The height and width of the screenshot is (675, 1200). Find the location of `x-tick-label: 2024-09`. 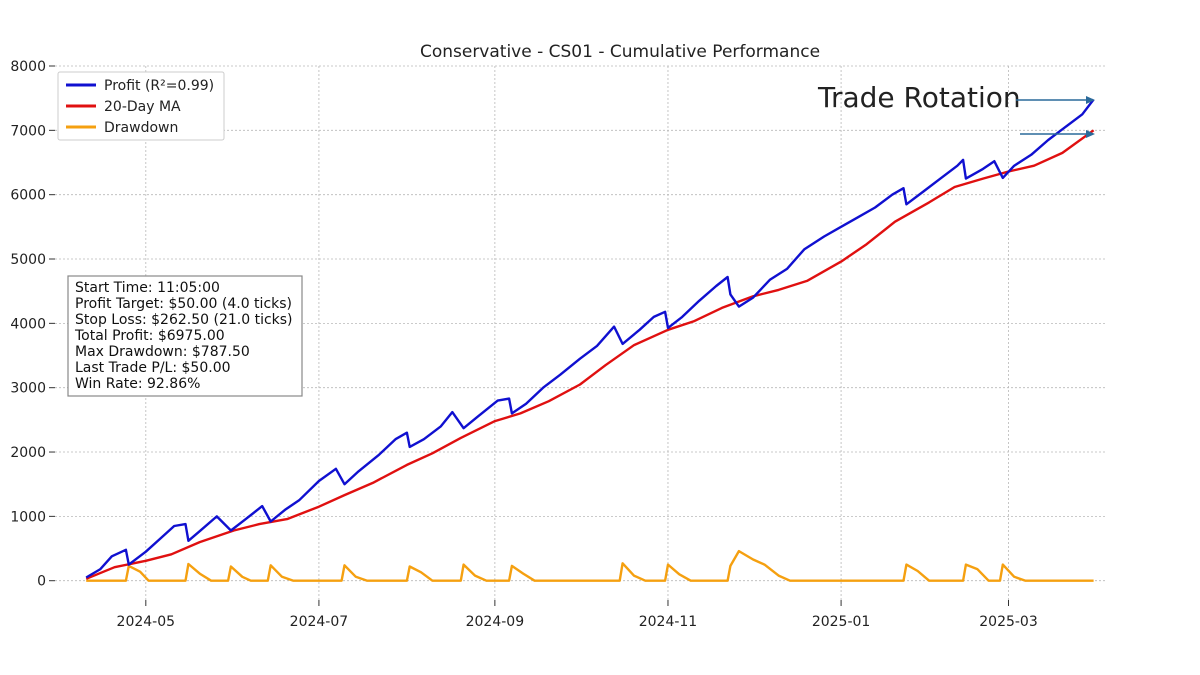

x-tick-label: 2024-09 is located at coordinates (495, 622).